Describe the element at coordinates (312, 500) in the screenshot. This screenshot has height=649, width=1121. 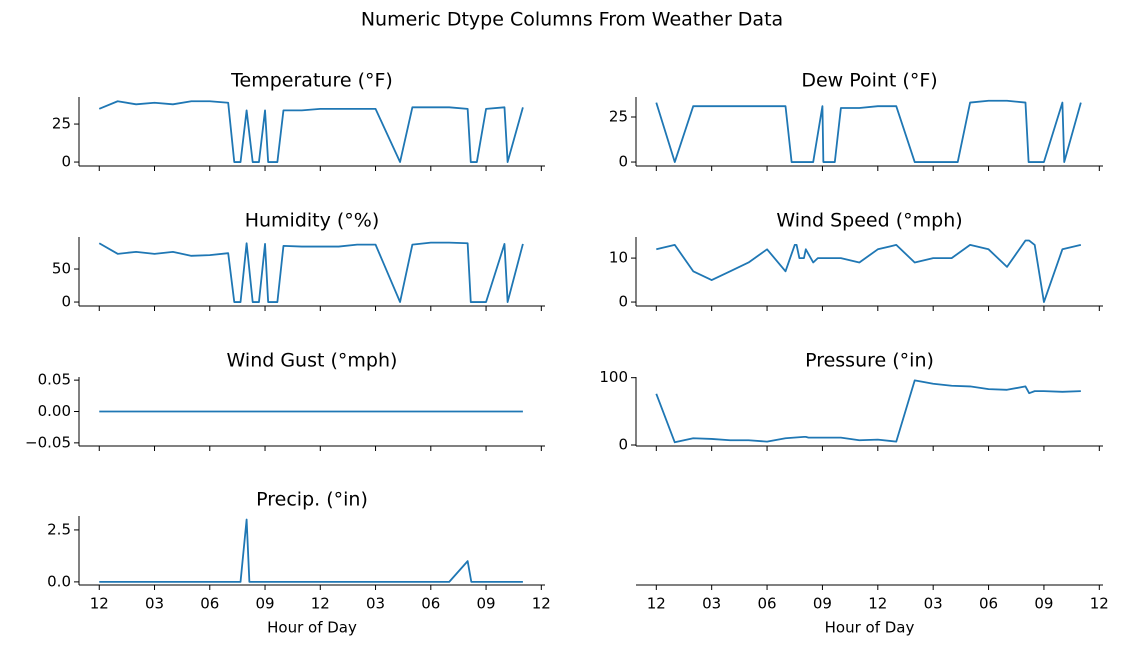
I see `subplot-title: Precip. (°in)` at that location.